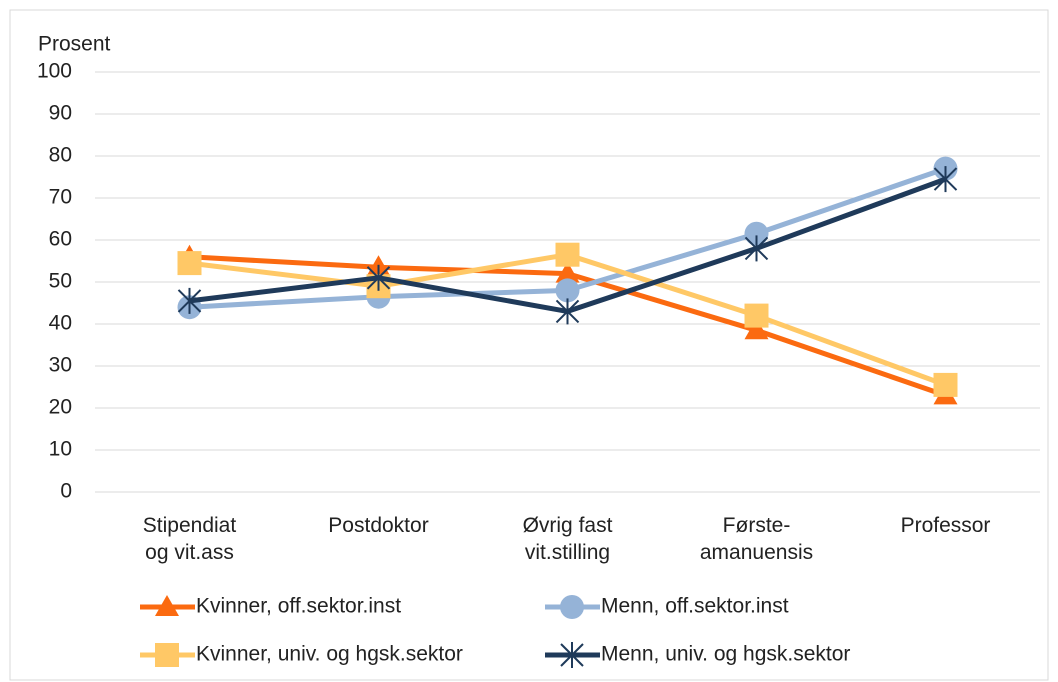  What do you see at coordinates (66, 491) in the screenshot?
I see `y-tick-label: 0` at bounding box center [66, 491].